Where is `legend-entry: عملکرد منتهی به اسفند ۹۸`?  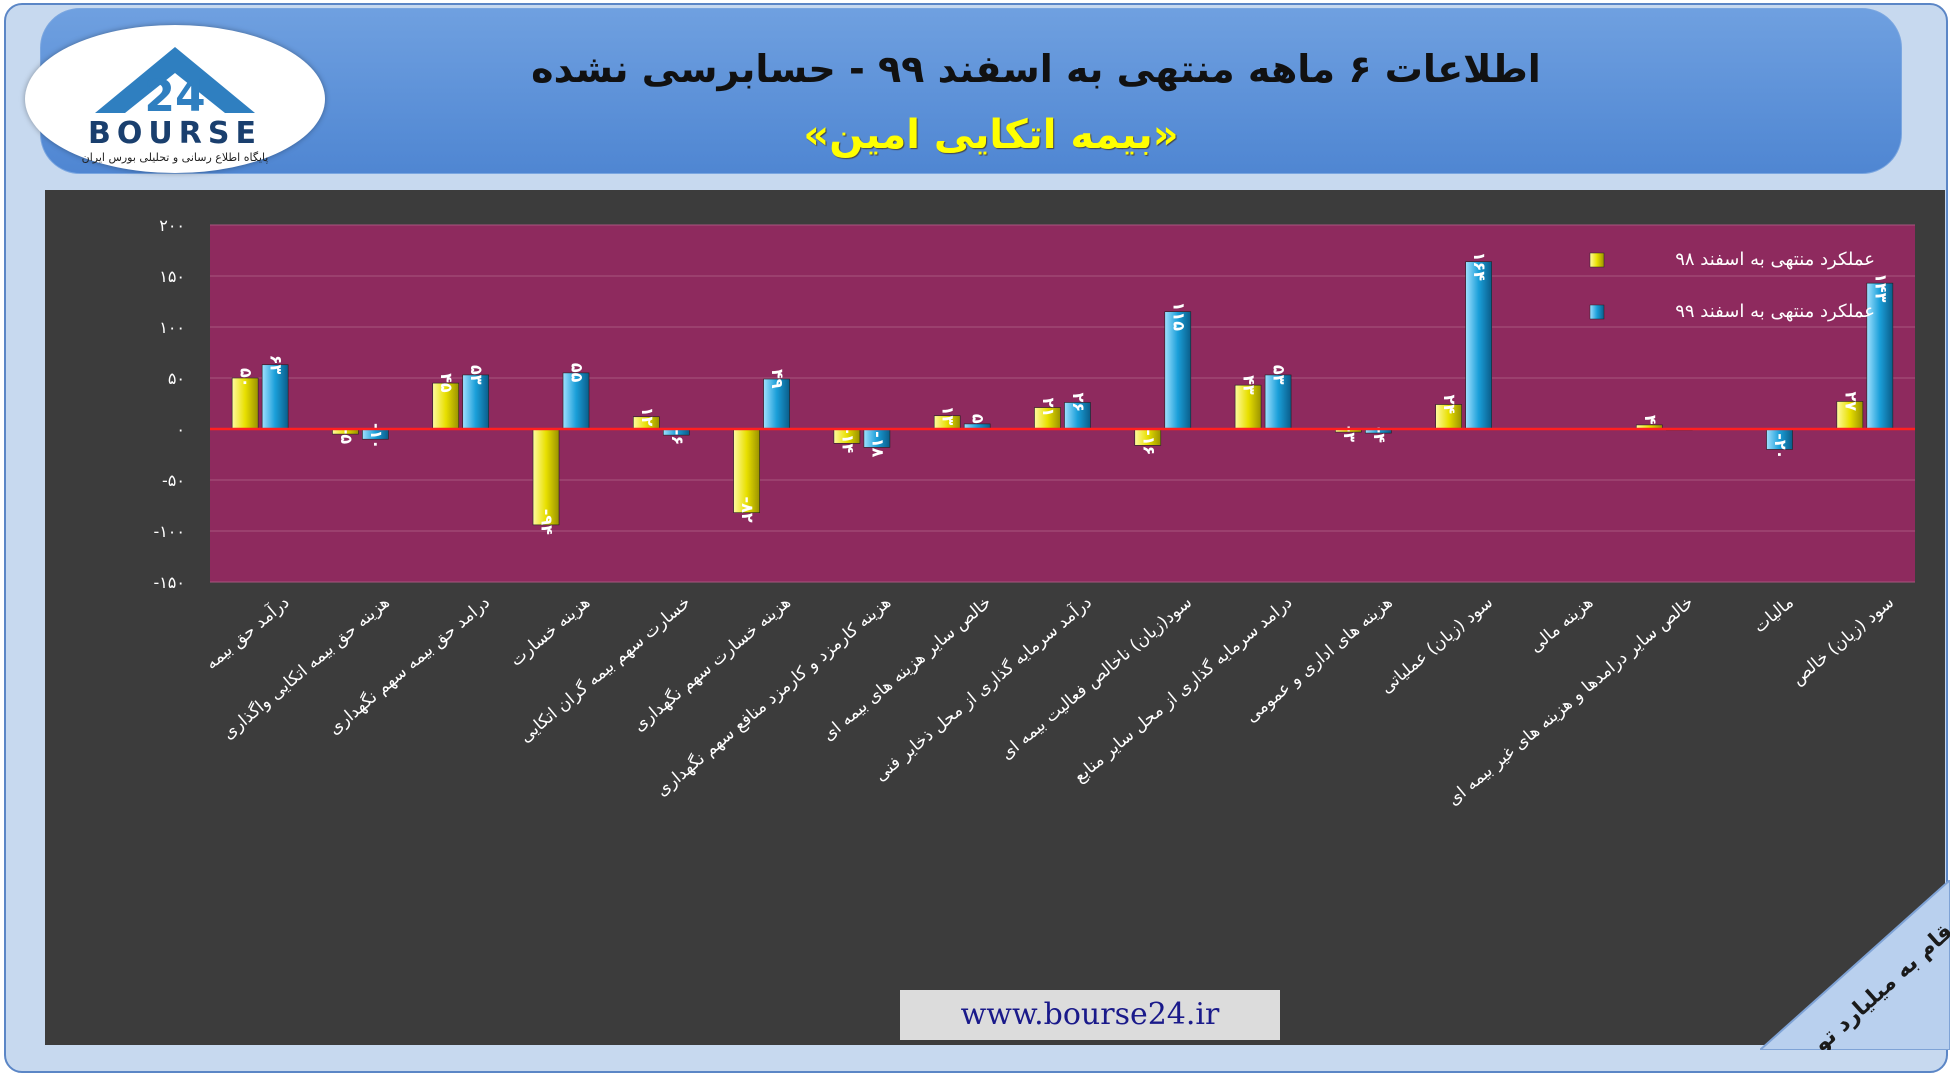
legend-entry: عملکرد منتهی به اسفند ۹۸ is located at coordinates (1775, 259).